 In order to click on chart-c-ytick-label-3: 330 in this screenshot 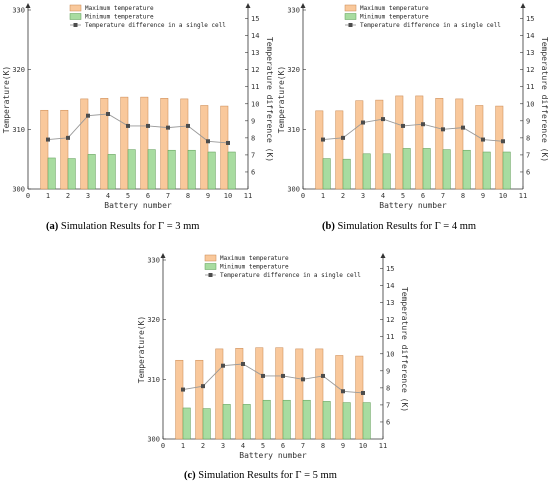, I will do `click(153, 261)`.